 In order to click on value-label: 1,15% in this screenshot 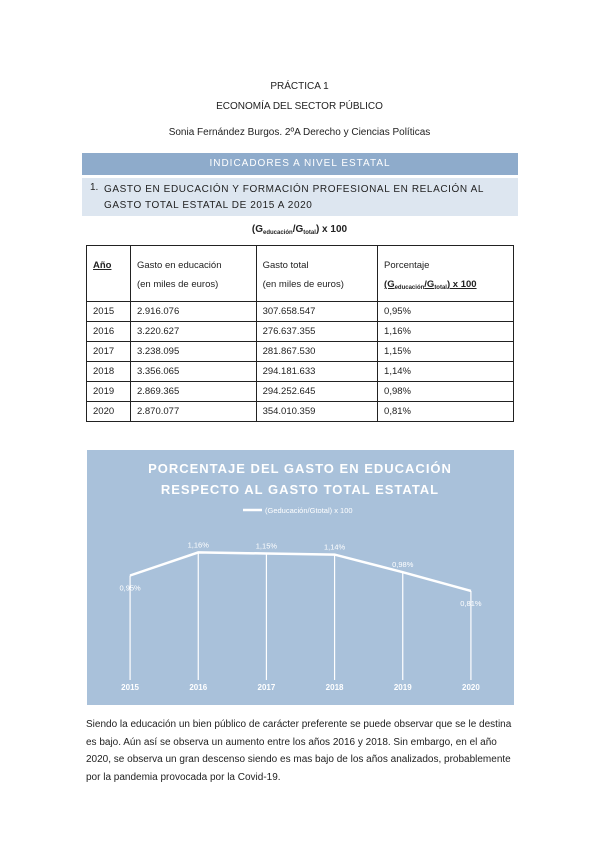, I will do `click(267, 546)`.